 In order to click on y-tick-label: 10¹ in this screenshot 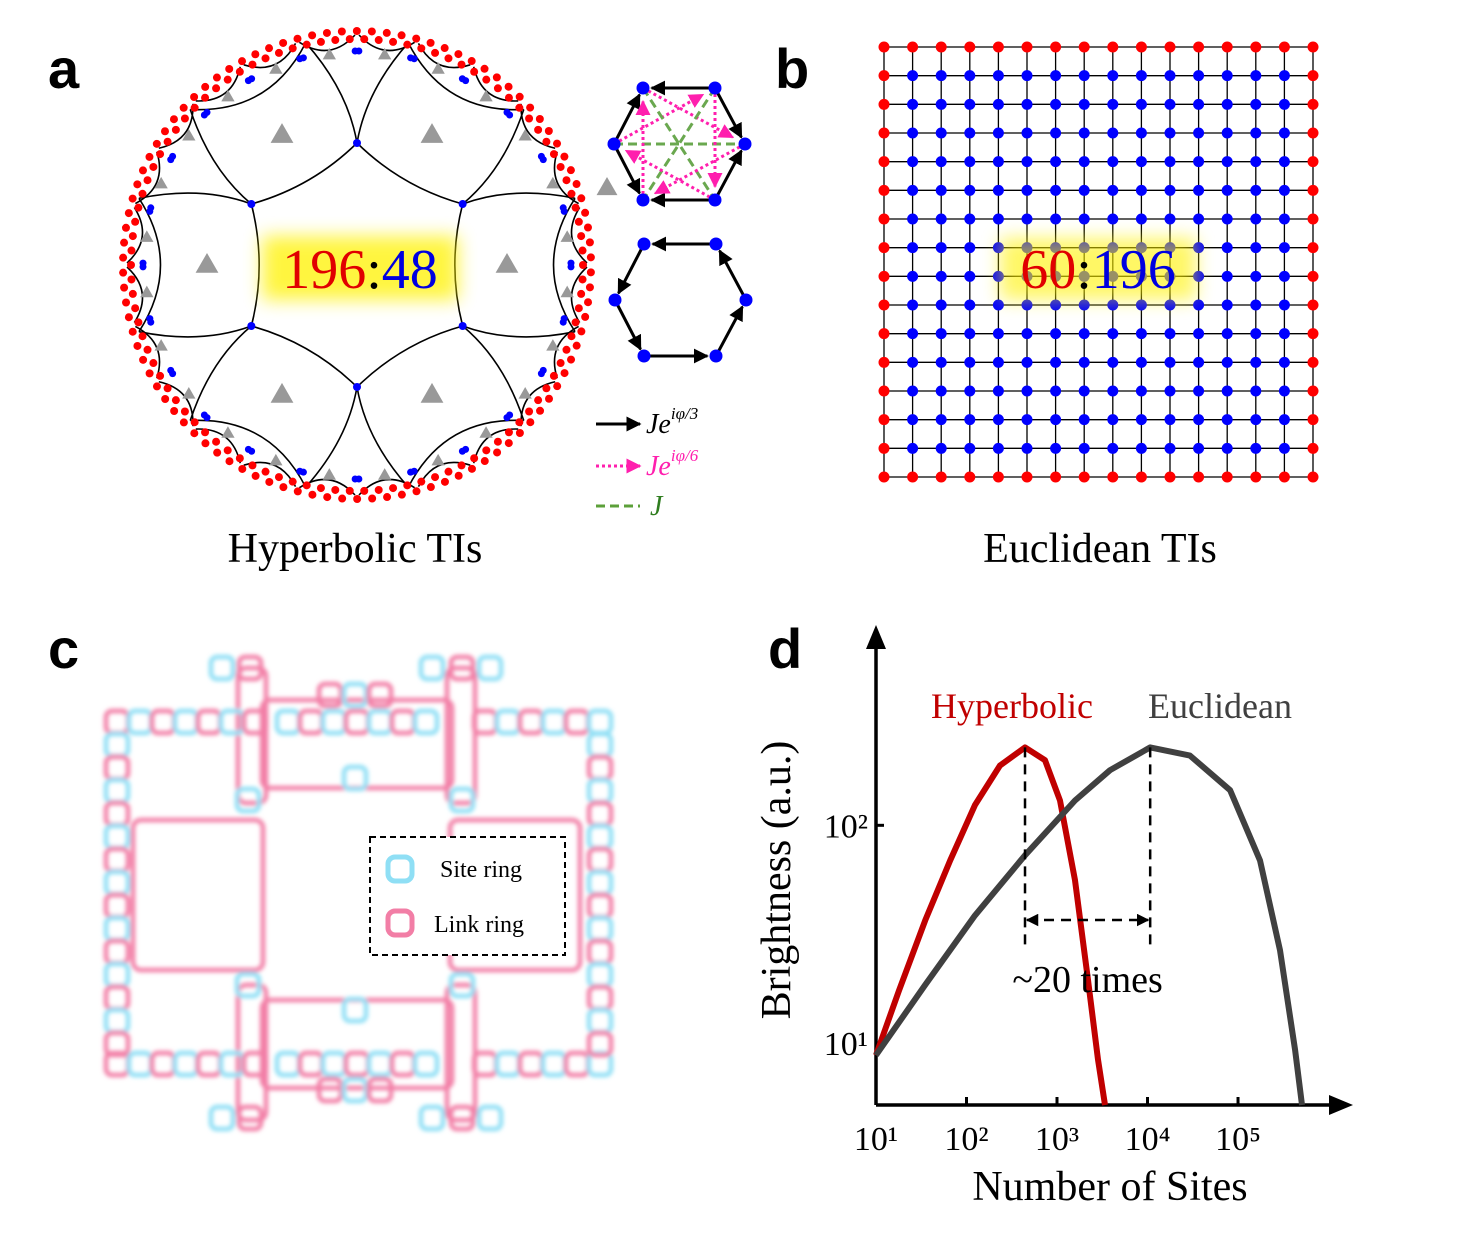, I will do `click(846, 1044)`.